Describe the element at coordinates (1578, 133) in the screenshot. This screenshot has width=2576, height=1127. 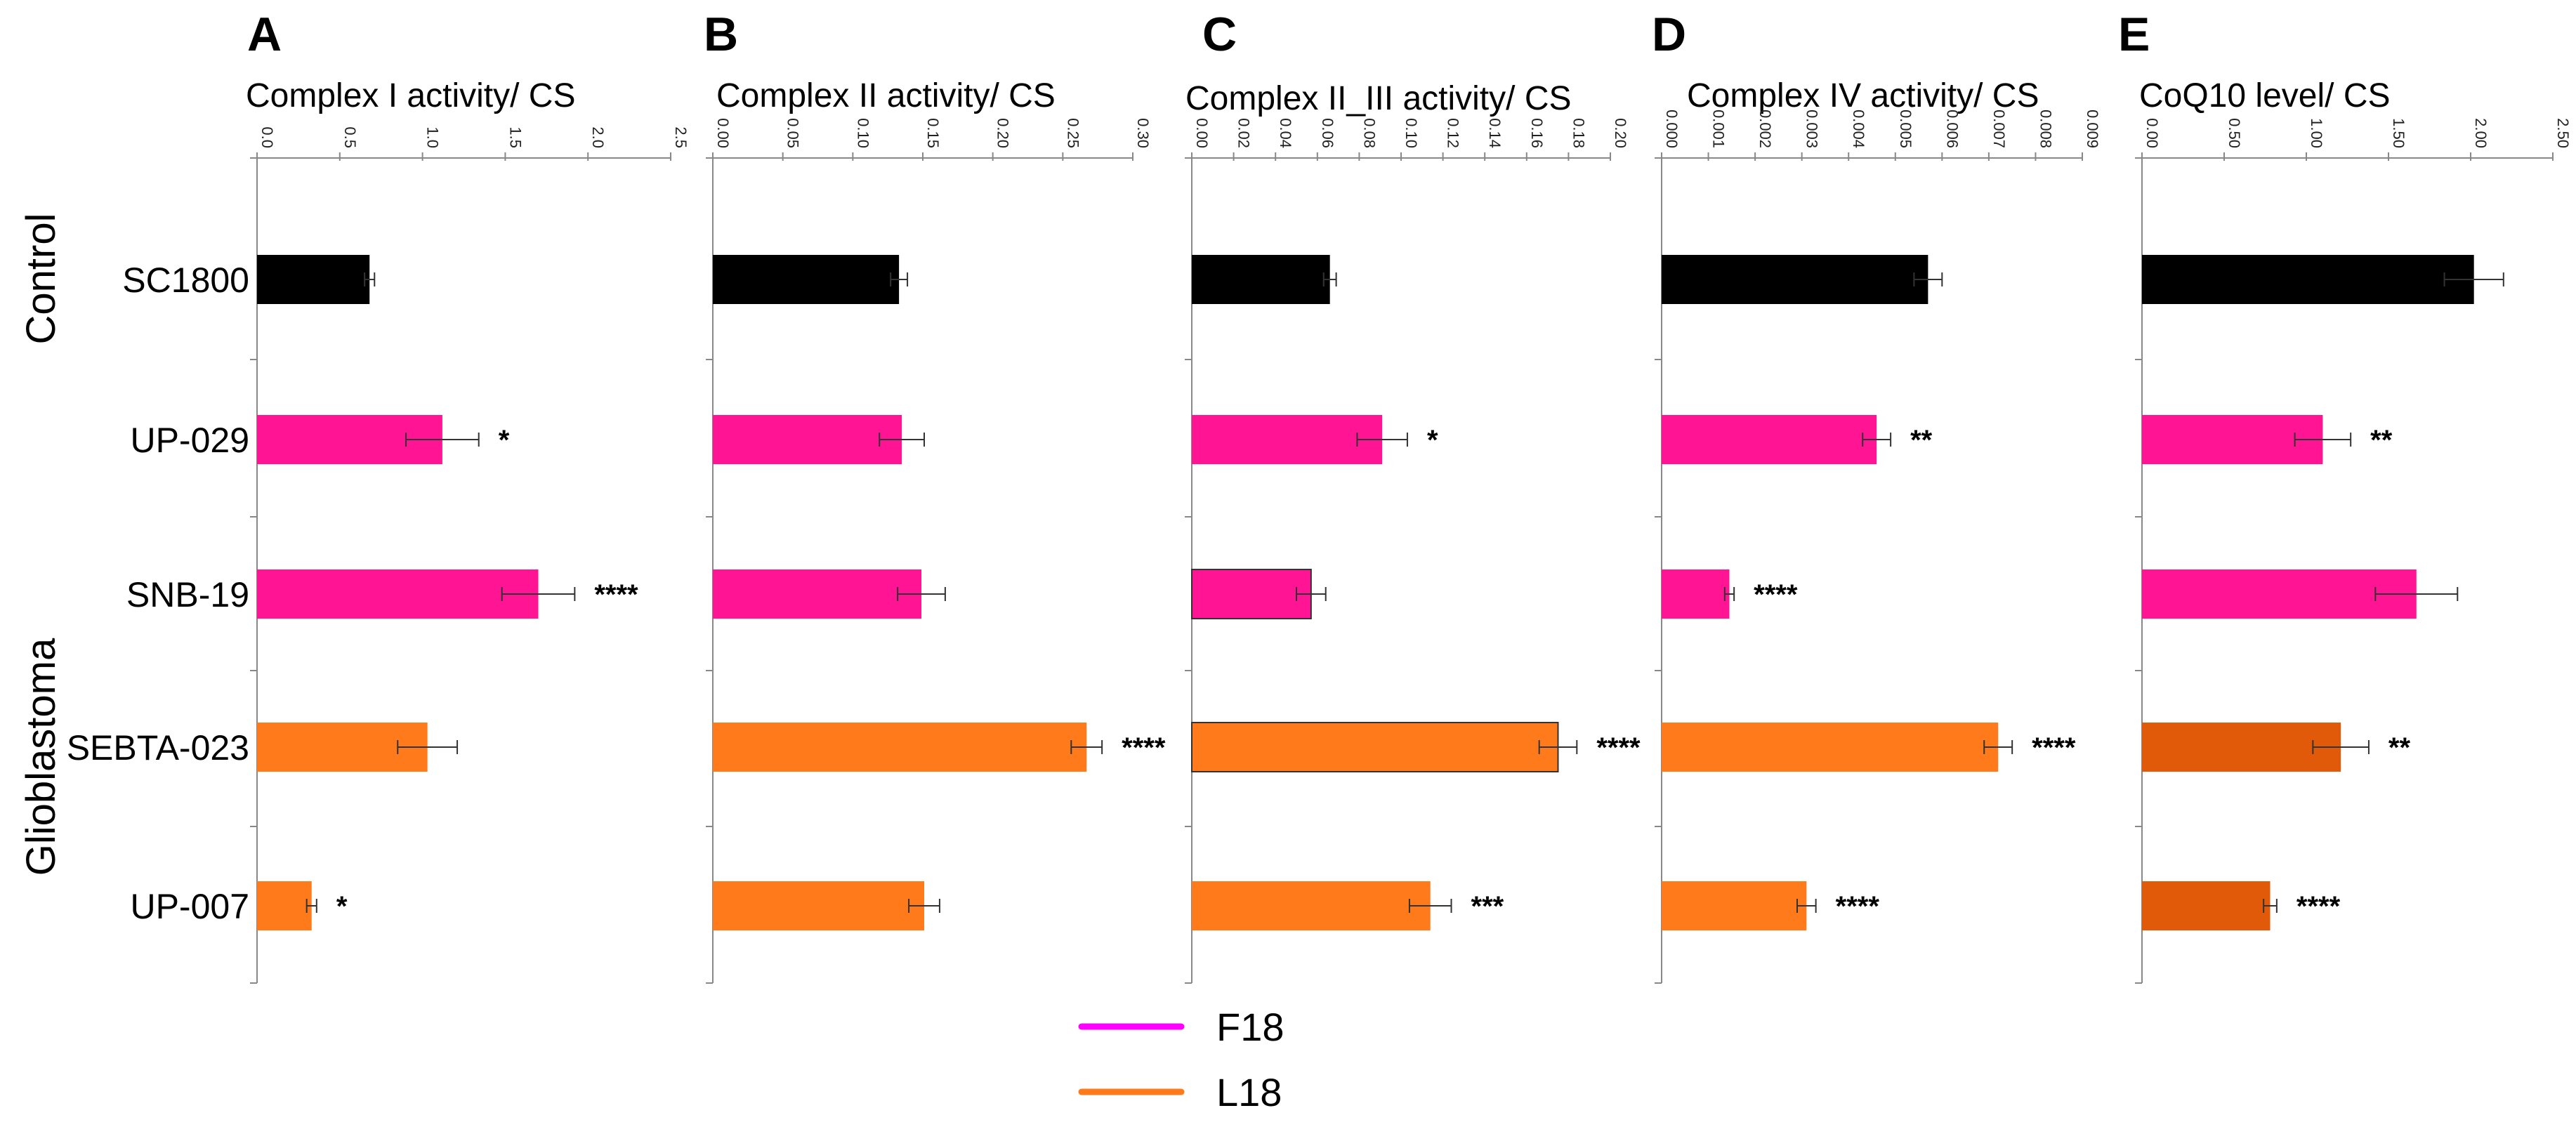
I see `x-tick-label: 0.18` at that location.